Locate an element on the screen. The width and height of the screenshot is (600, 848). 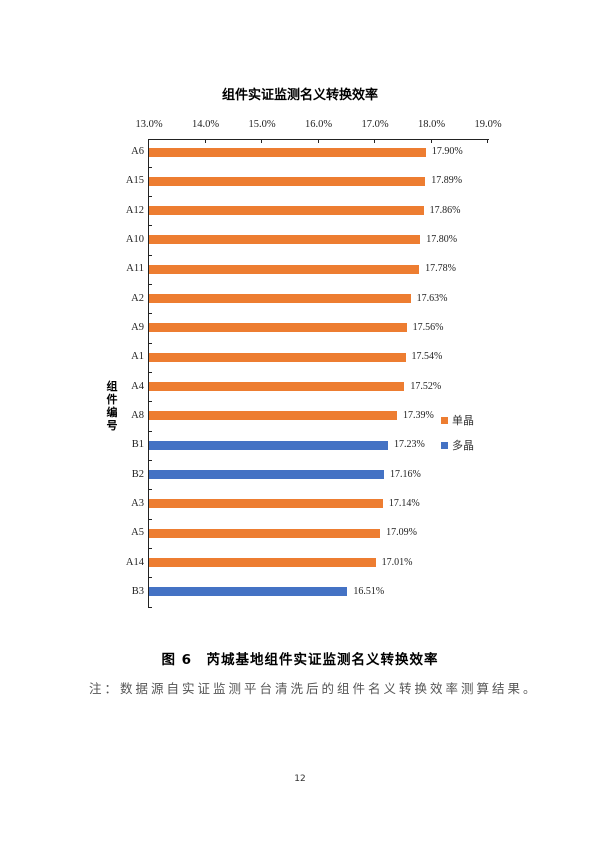
bar-value-label: 17.23% is located at coordinates (409, 445).